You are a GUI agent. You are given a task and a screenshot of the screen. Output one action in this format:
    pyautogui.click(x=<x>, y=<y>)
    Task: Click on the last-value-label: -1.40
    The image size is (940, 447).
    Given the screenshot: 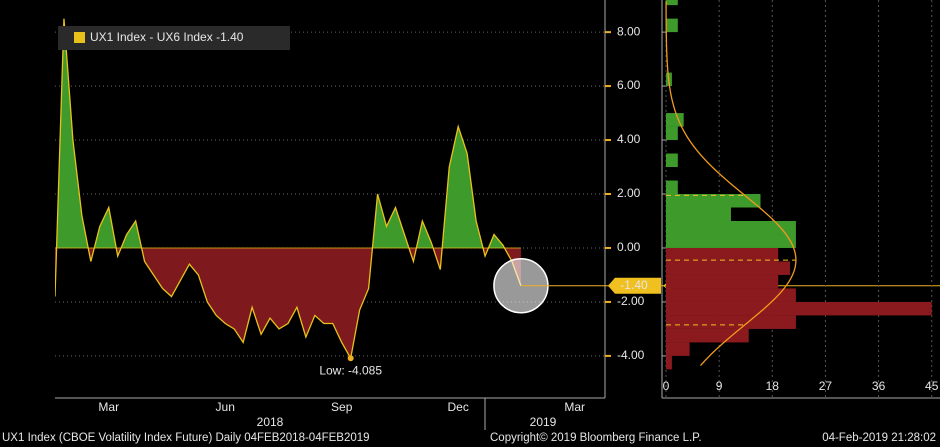 What is the action you would take?
    pyautogui.click(x=634, y=285)
    